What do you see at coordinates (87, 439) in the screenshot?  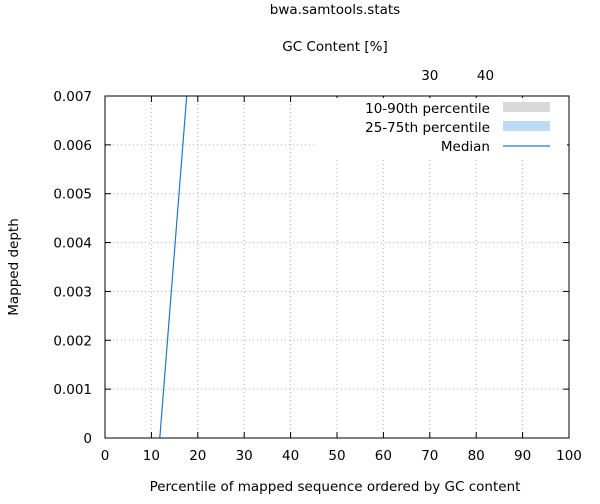 I see `y-tick-label: 0` at bounding box center [87, 439].